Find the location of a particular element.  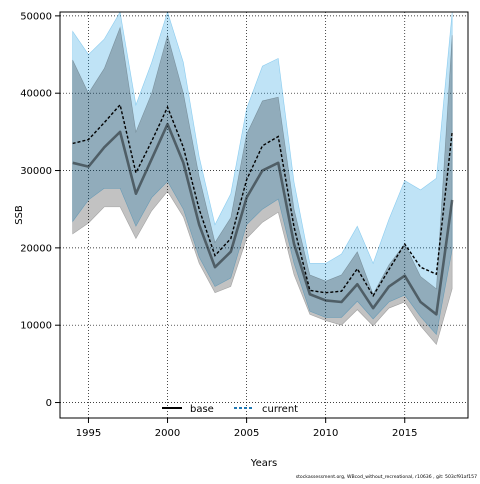

y-tick-label: 10000 is located at coordinates (36, 326).